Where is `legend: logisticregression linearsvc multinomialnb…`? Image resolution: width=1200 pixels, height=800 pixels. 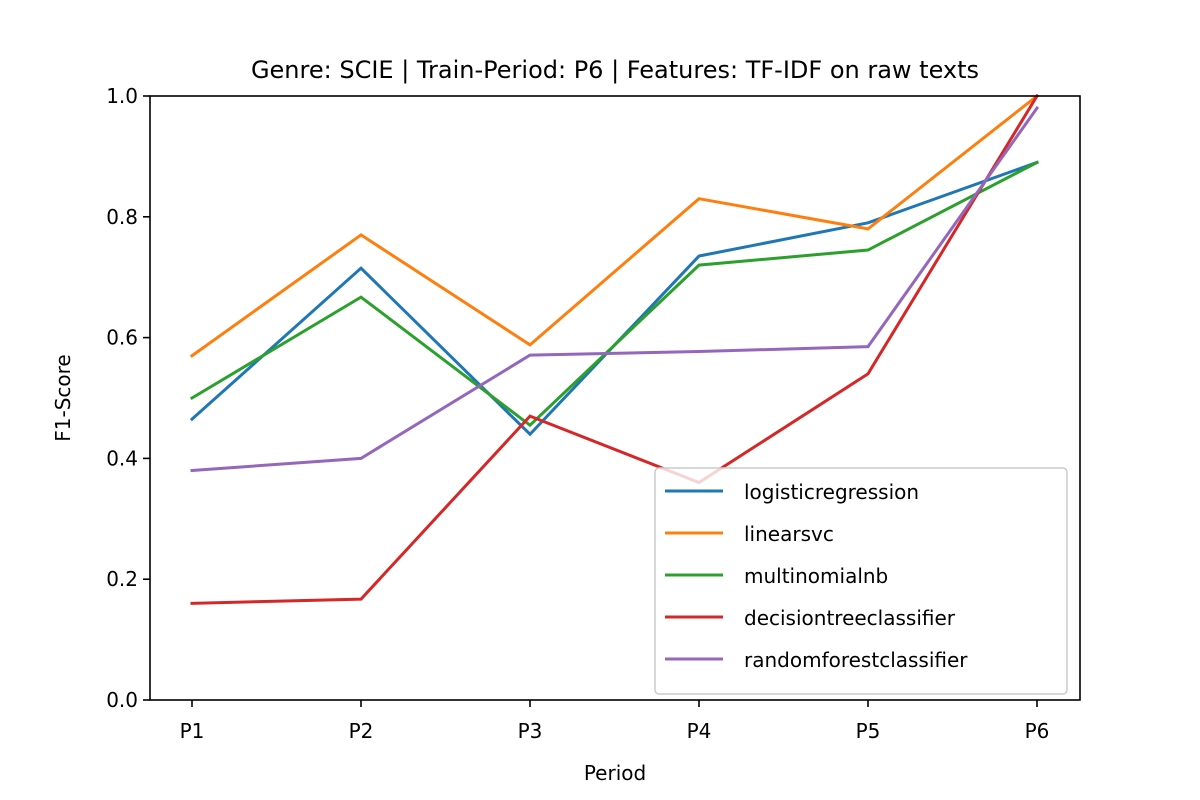 legend: logisticregression linearsvc multinomialnb… is located at coordinates (861, 581).